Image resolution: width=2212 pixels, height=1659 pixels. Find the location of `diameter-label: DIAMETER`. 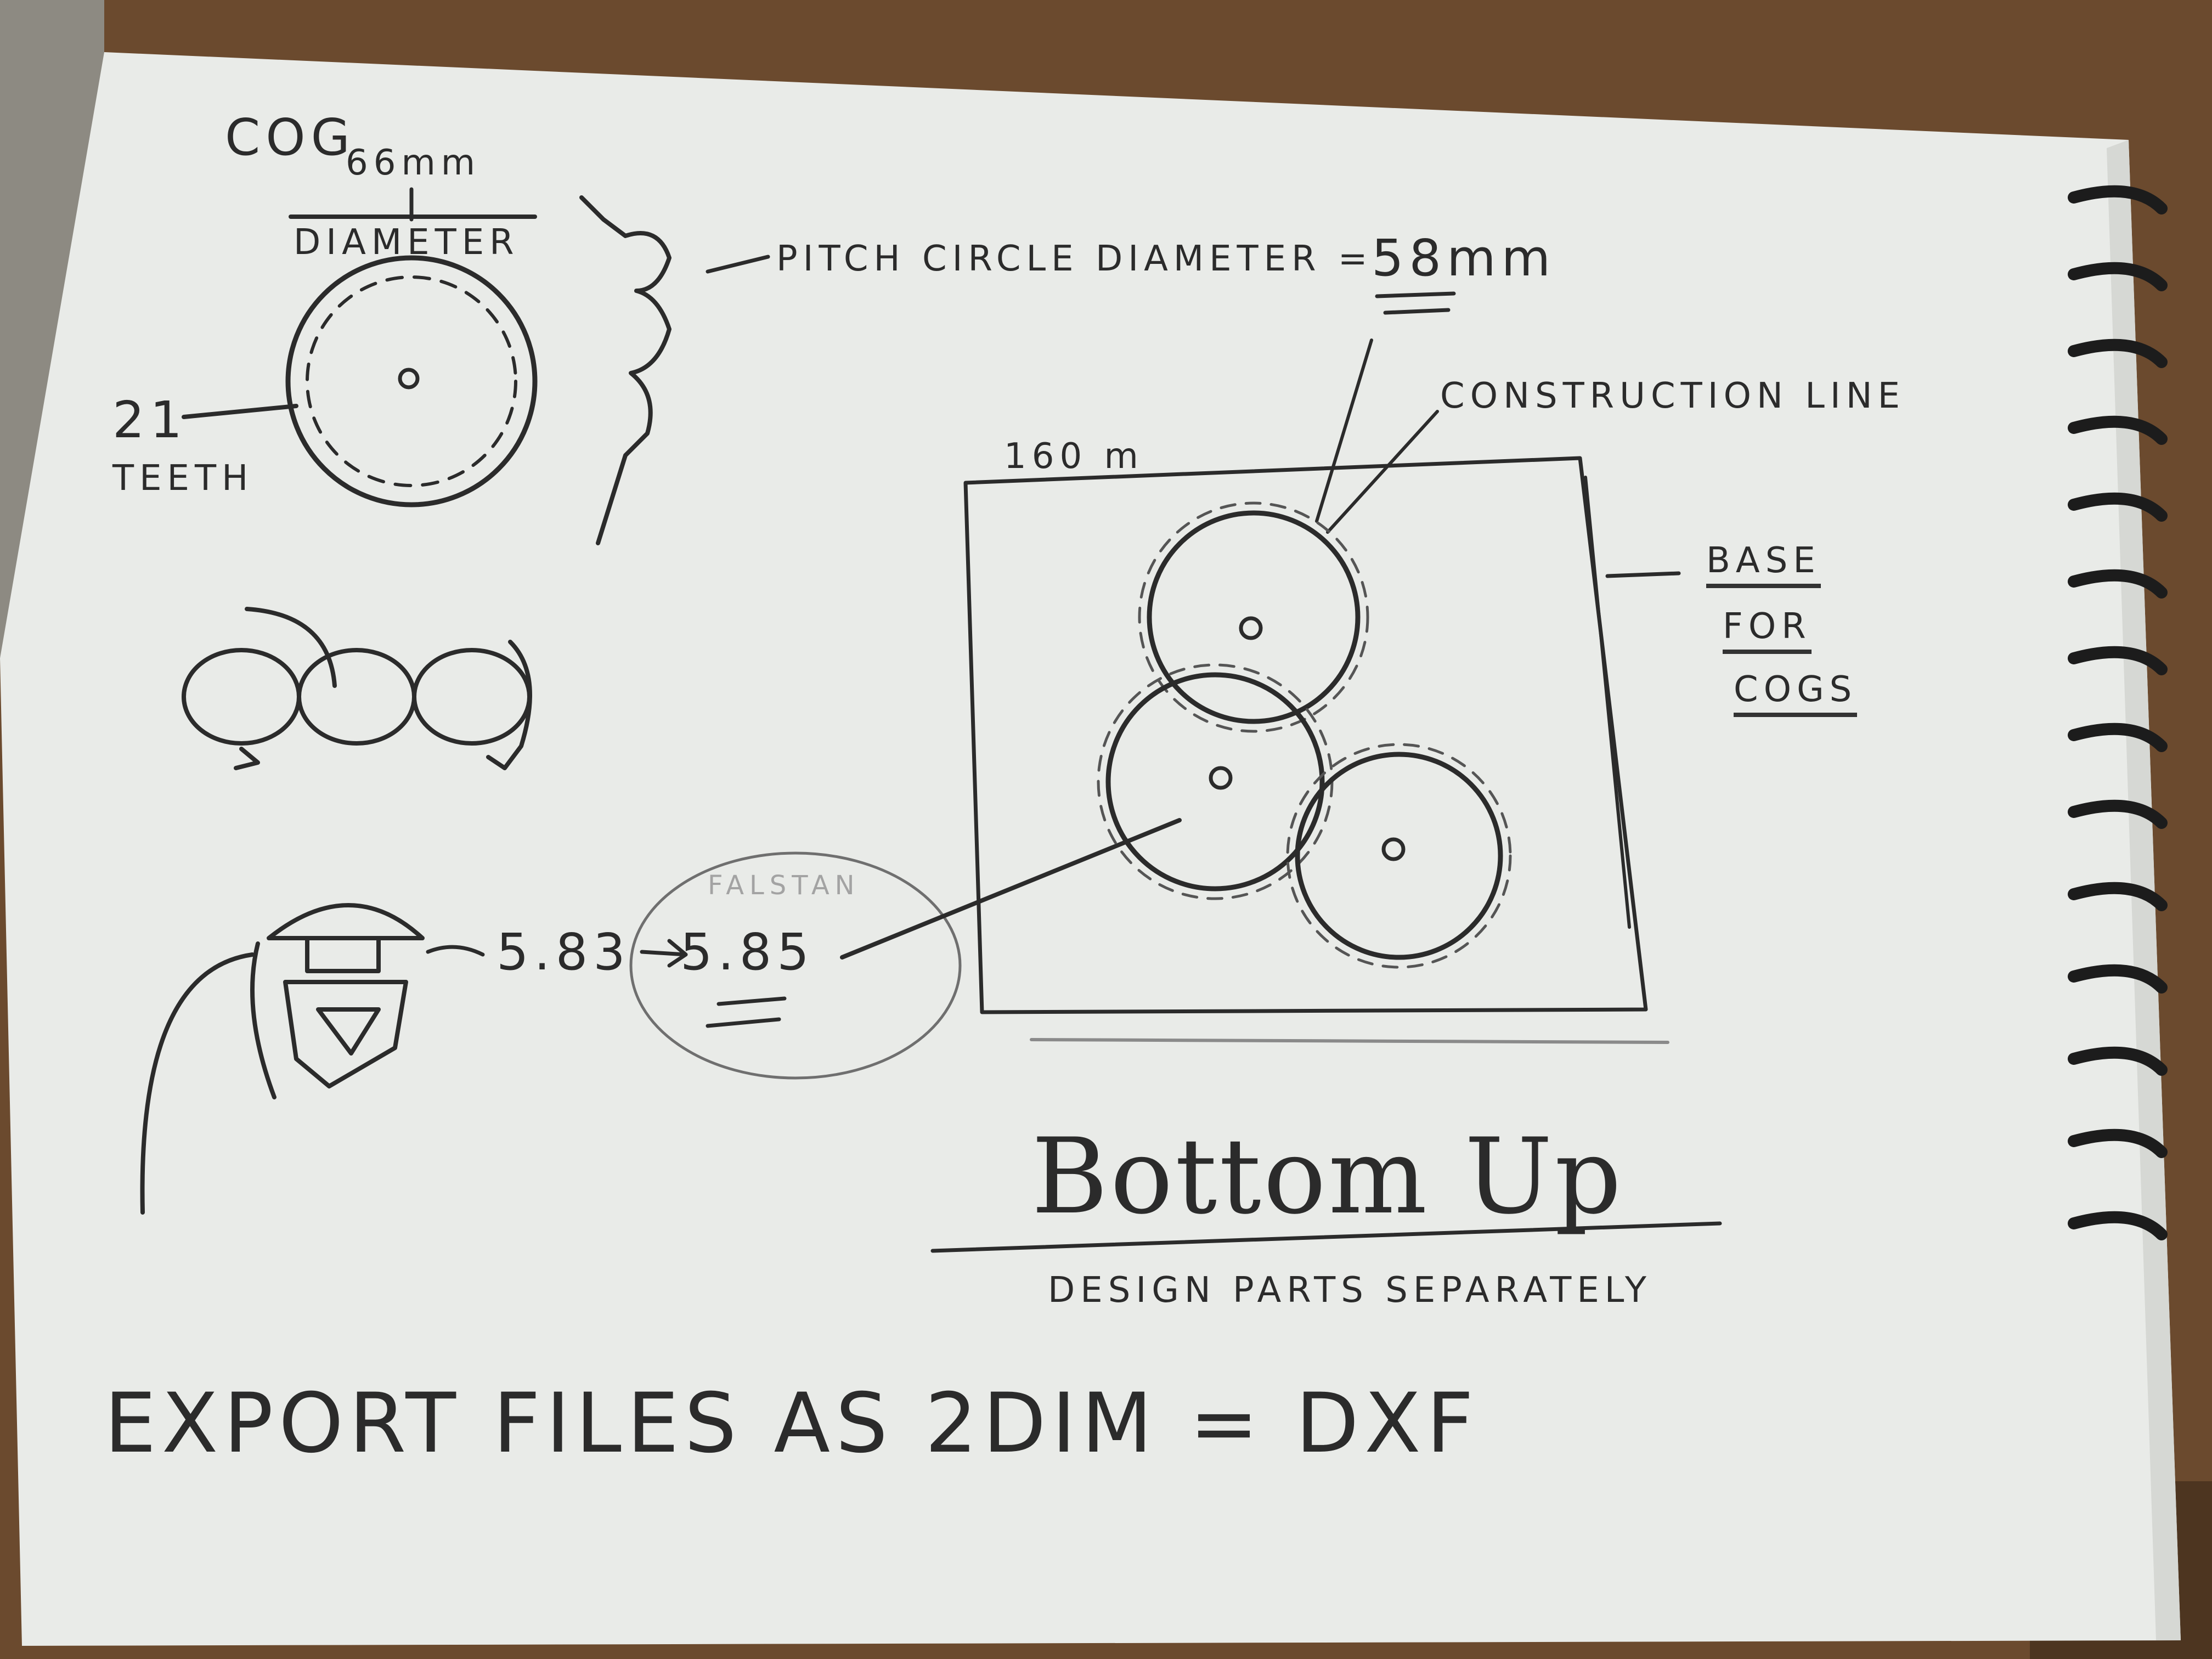

diameter-label: DIAMETER is located at coordinates (407, 243).